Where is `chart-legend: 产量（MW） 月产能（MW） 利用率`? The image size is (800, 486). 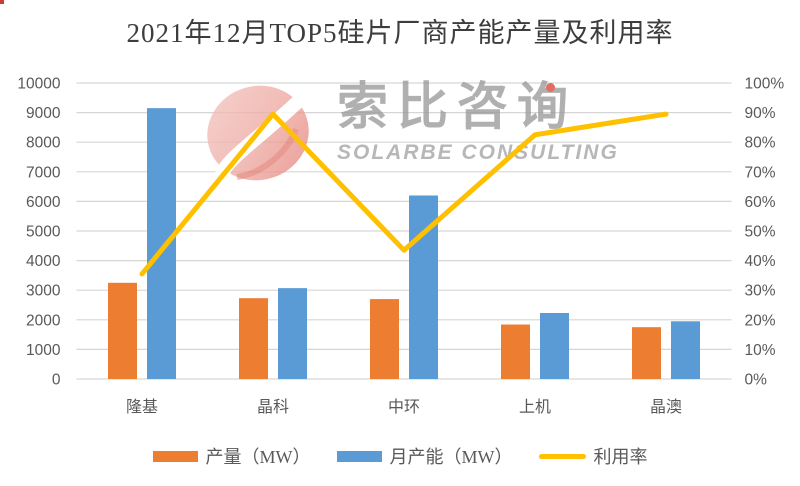 chart-legend: 产量（MW） 月产能（MW） 利用率 is located at coordinates (400, 456).